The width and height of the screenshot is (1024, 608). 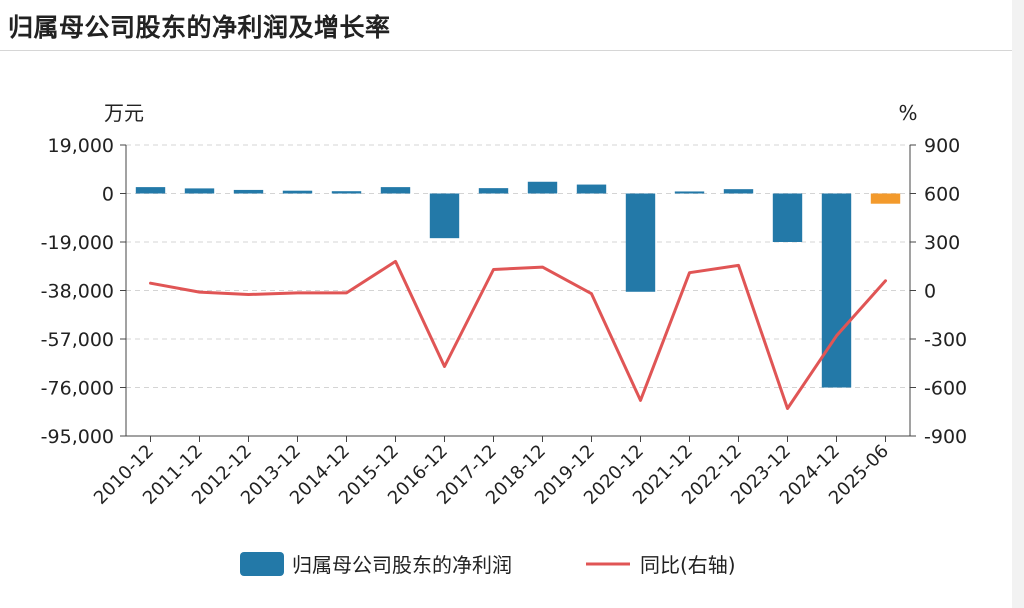 I want to click on left-axis-unit: 万元, so click(x=124, y=113).